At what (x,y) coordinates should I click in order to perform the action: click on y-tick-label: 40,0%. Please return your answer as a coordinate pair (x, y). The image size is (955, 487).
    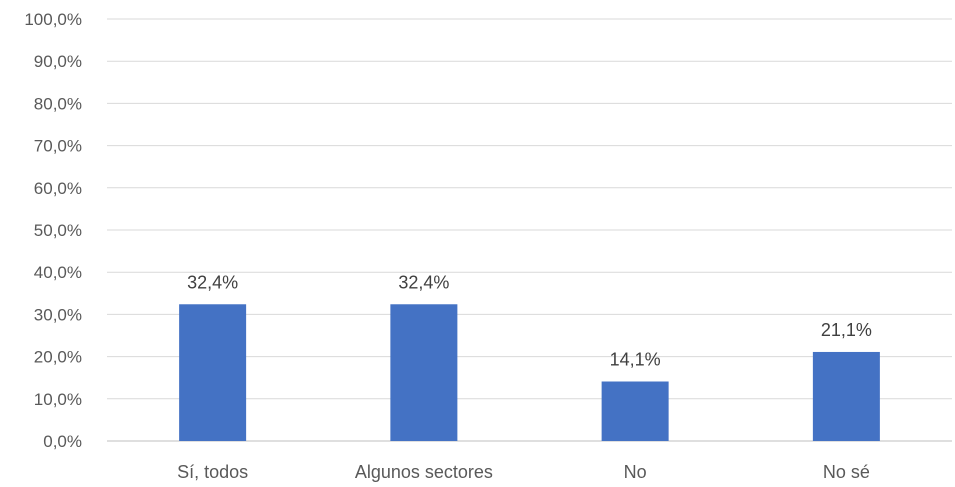
    Looking at the image, I should click on (58, 272).